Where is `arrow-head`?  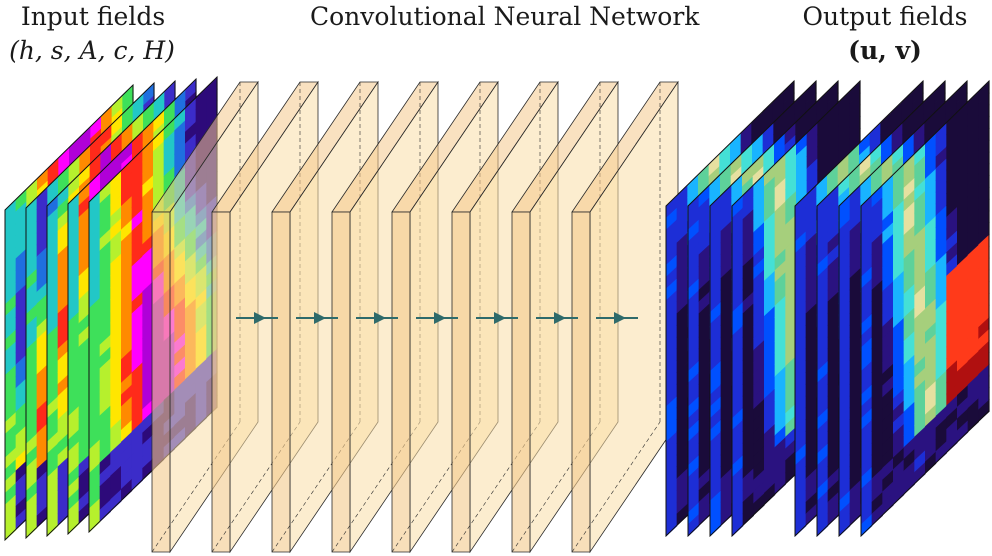 arrow-head is located at coordinates (380, 318).